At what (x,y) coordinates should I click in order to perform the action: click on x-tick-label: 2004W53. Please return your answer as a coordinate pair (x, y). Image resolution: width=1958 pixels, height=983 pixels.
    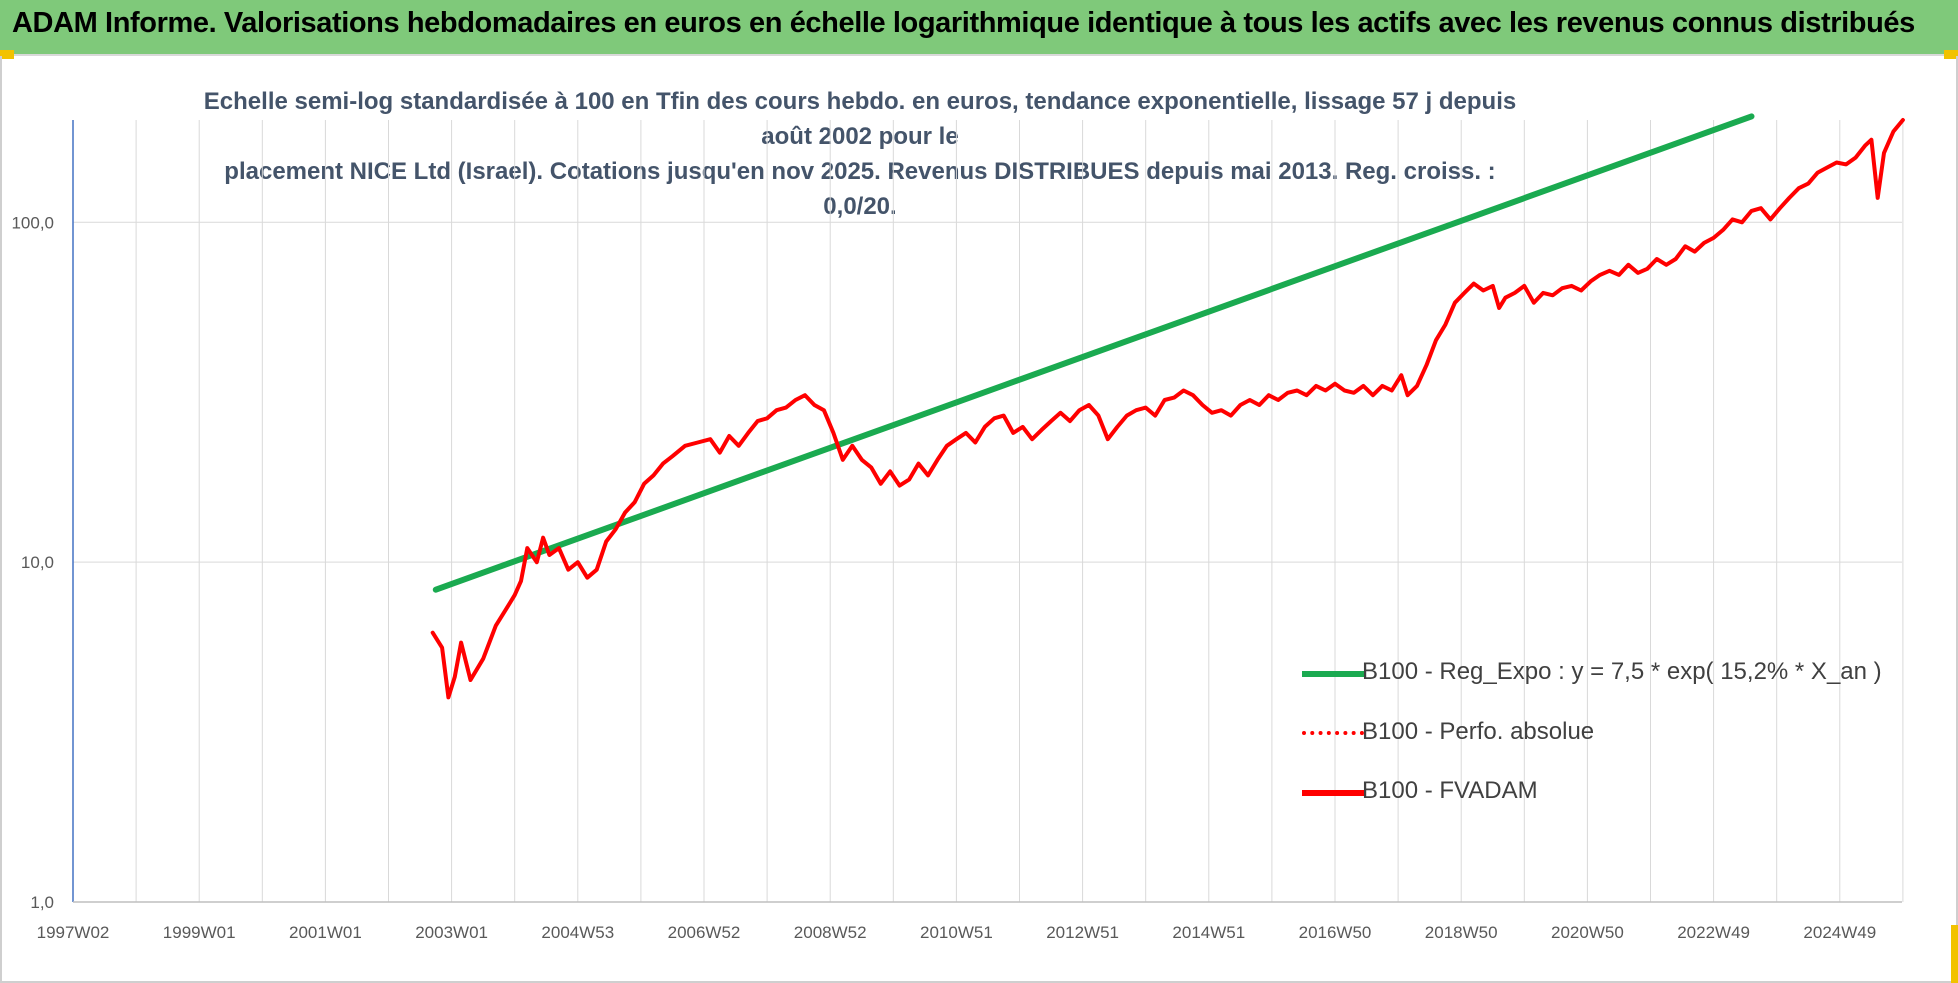
    Looking at the image, I should click on (577, 932).